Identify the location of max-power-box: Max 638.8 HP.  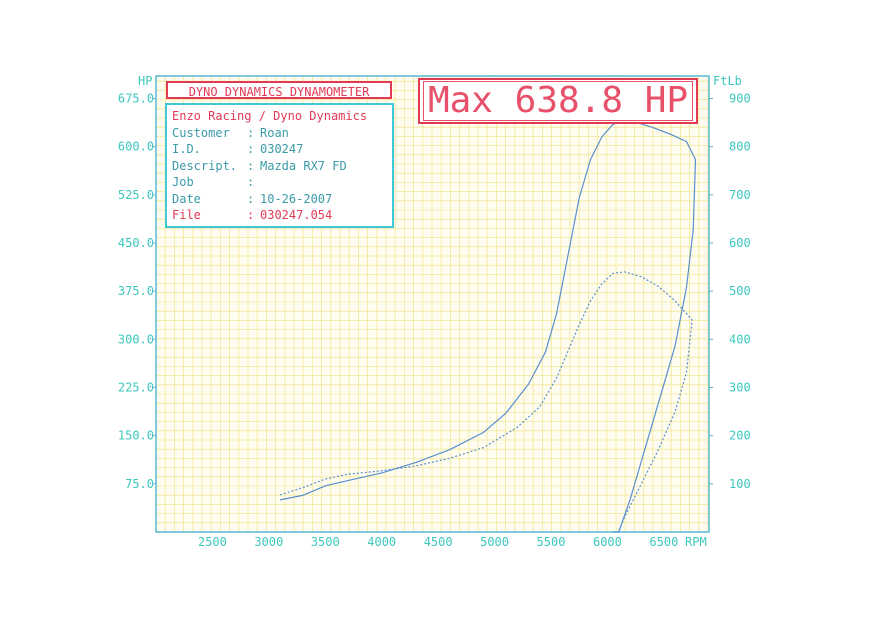
(558, 101).